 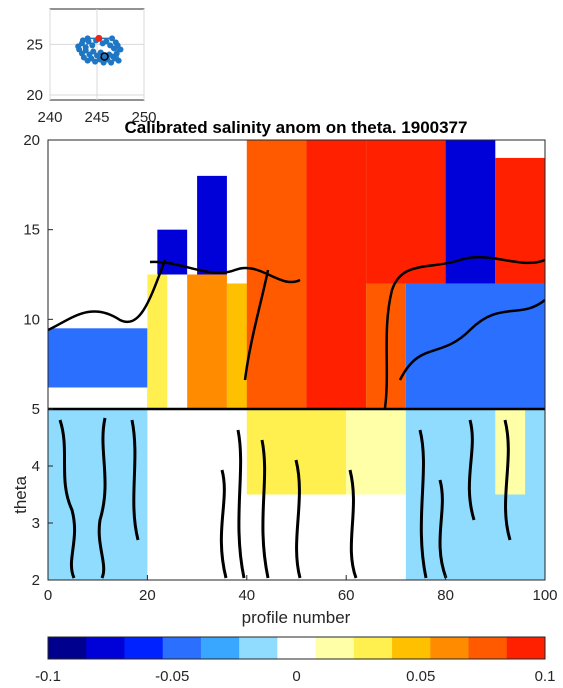 What do you see at coordinates (36, 466) in the screenshot?
I see `y-tick-label-lower: 4` at bounding box center [36, 466].